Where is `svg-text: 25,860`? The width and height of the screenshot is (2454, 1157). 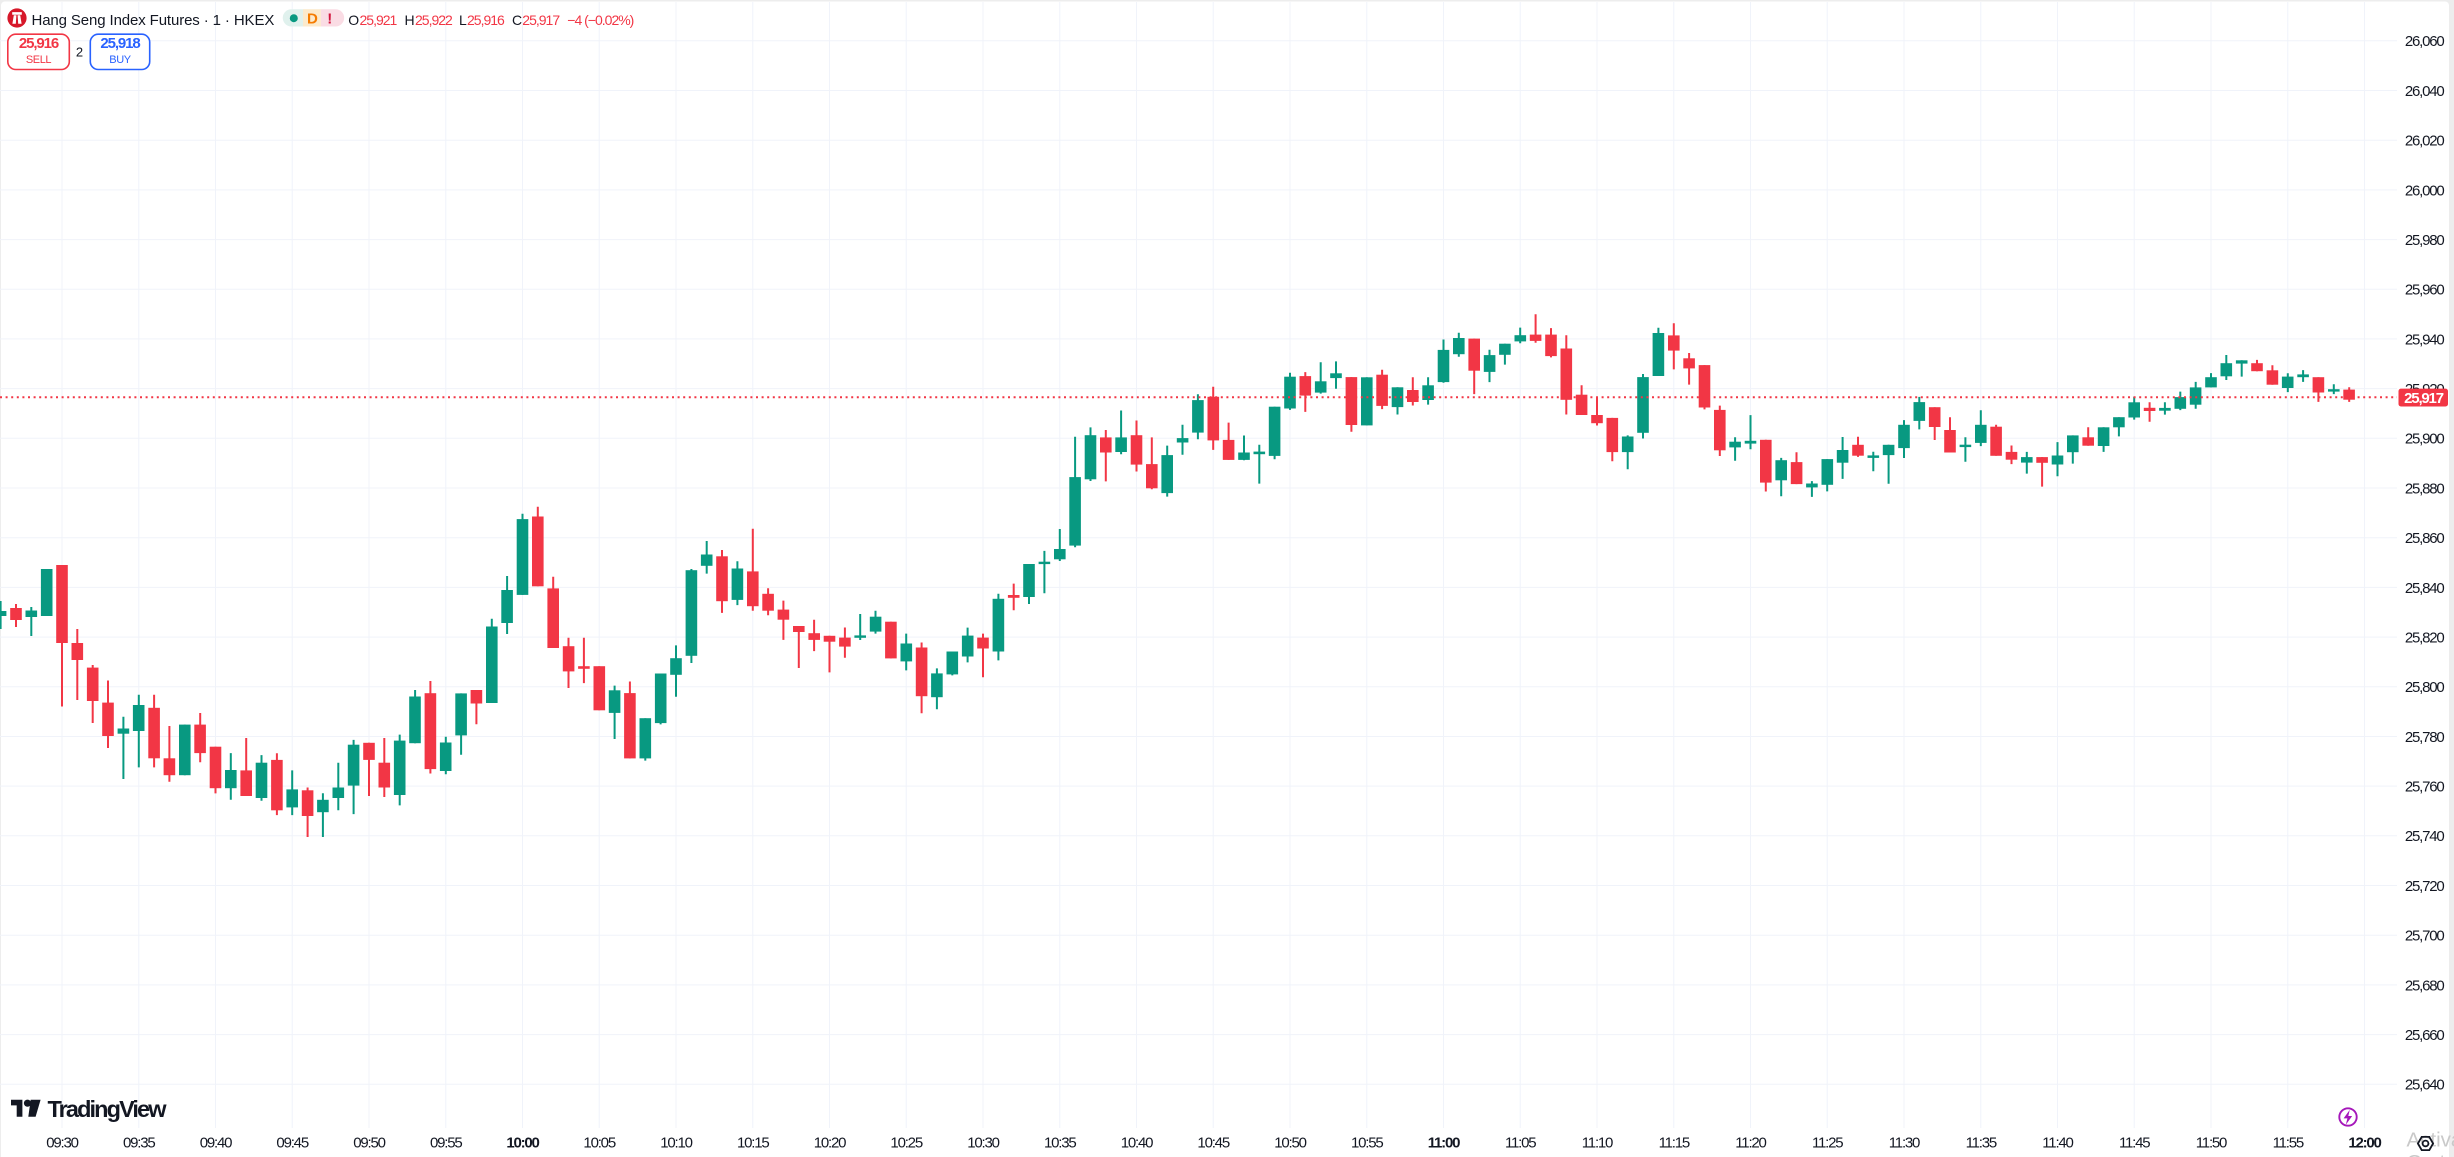
svg-text: 25,860 is located at coordinates (2425, 538).